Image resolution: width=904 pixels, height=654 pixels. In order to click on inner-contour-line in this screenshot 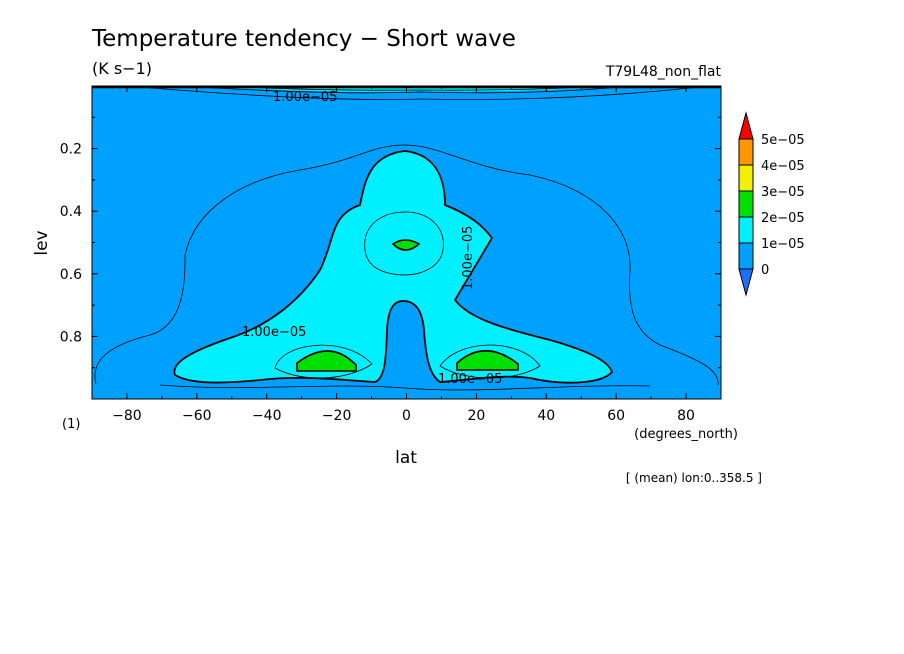, I will do `click(404, 243)`.